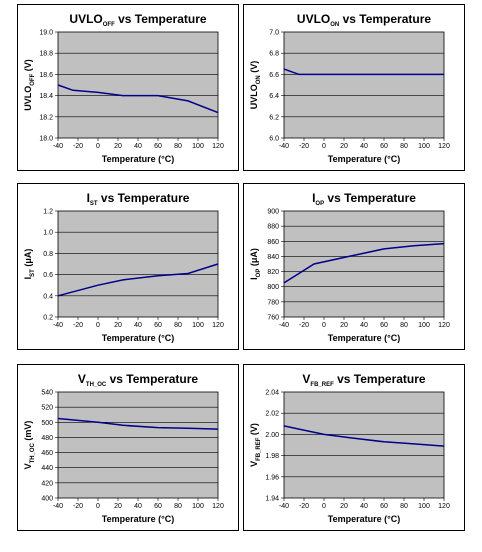 The width and height of the screenshot is (482, 552). What do you see at coordinates (272, 393) in the screenshot?
I see `y-tick-label: 2.04` at bounding box center [272, 393].